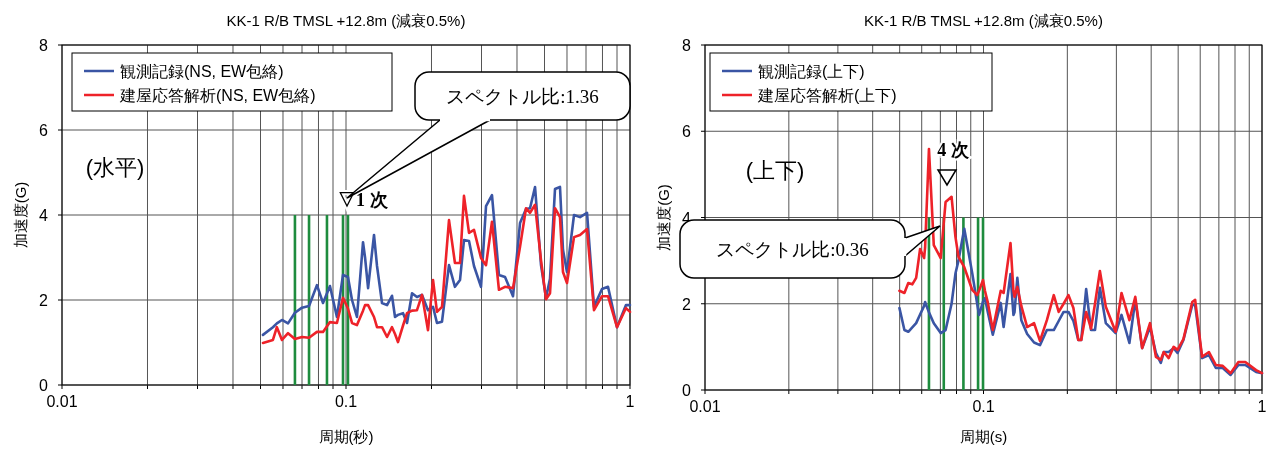  I want to click on annotation: (水平), so click(115, 167).